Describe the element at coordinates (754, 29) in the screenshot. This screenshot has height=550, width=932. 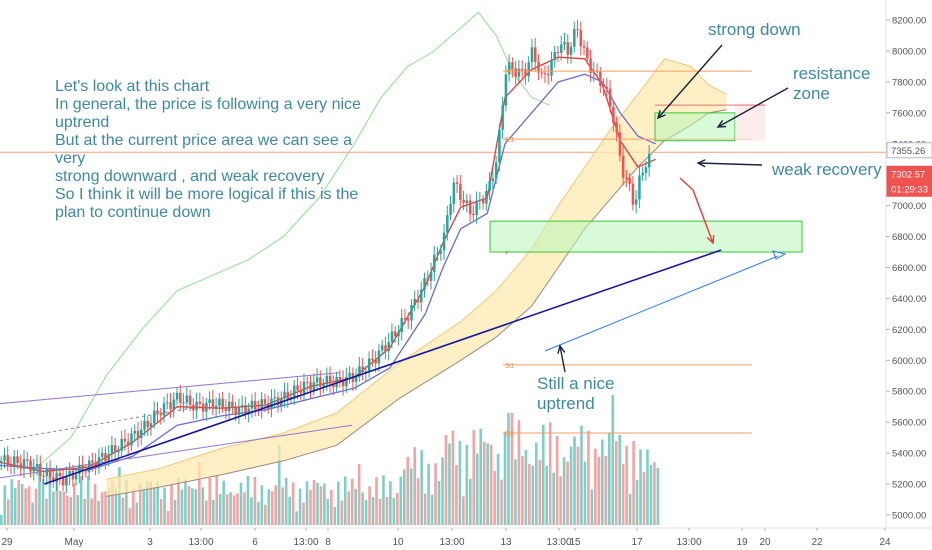
I see `strong-down-label: strong down` at that location.